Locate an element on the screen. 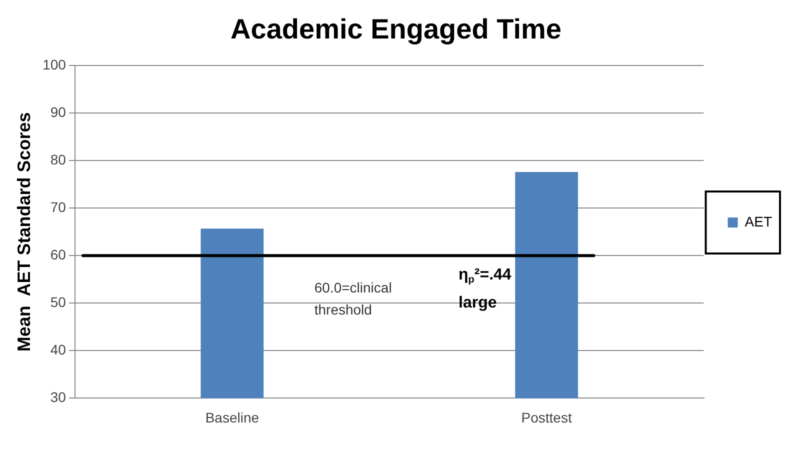 This screenshot has width=788, height=449. y-tick-label: 90 is located at coordinates (58, 112).